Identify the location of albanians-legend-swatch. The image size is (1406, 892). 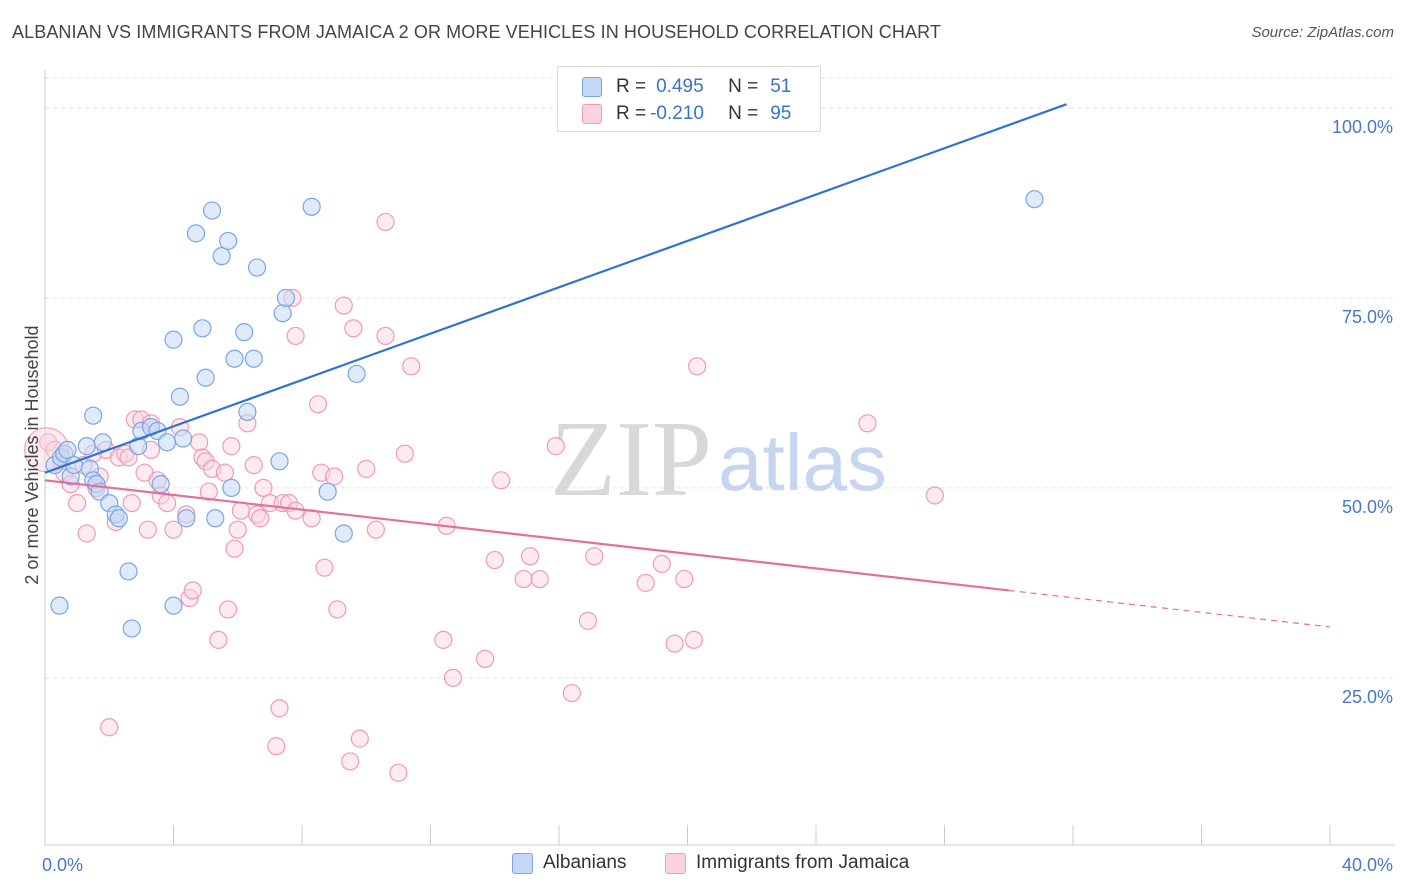
(522, 863).